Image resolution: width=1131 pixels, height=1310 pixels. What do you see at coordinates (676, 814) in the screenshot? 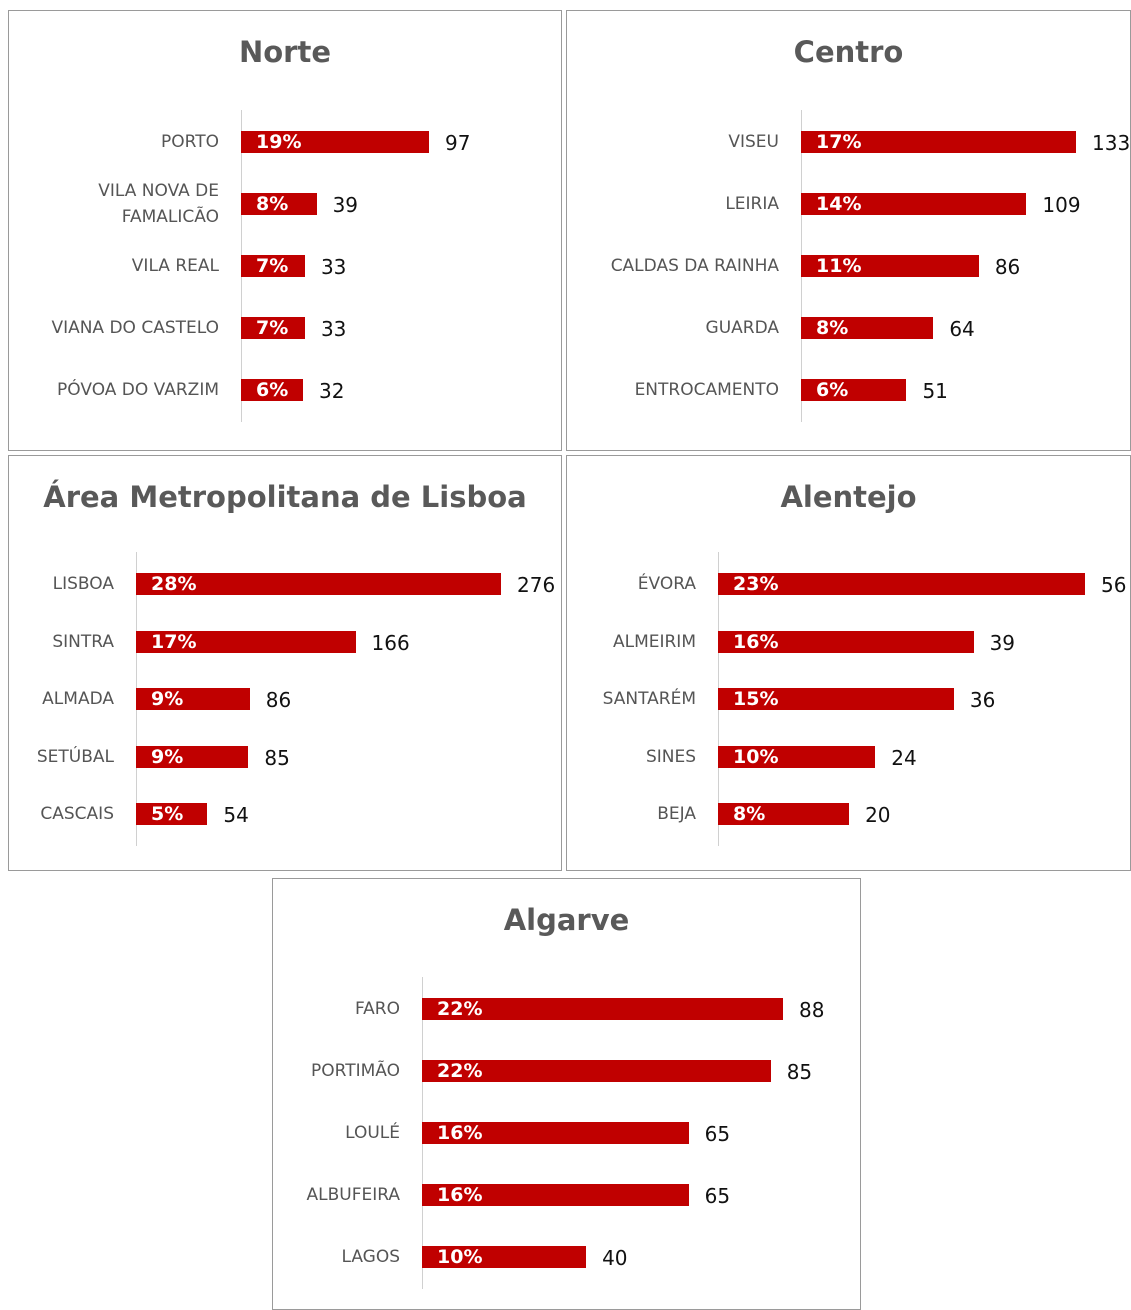
I see `category-label: BEJA` at bounding box center [676, 814].